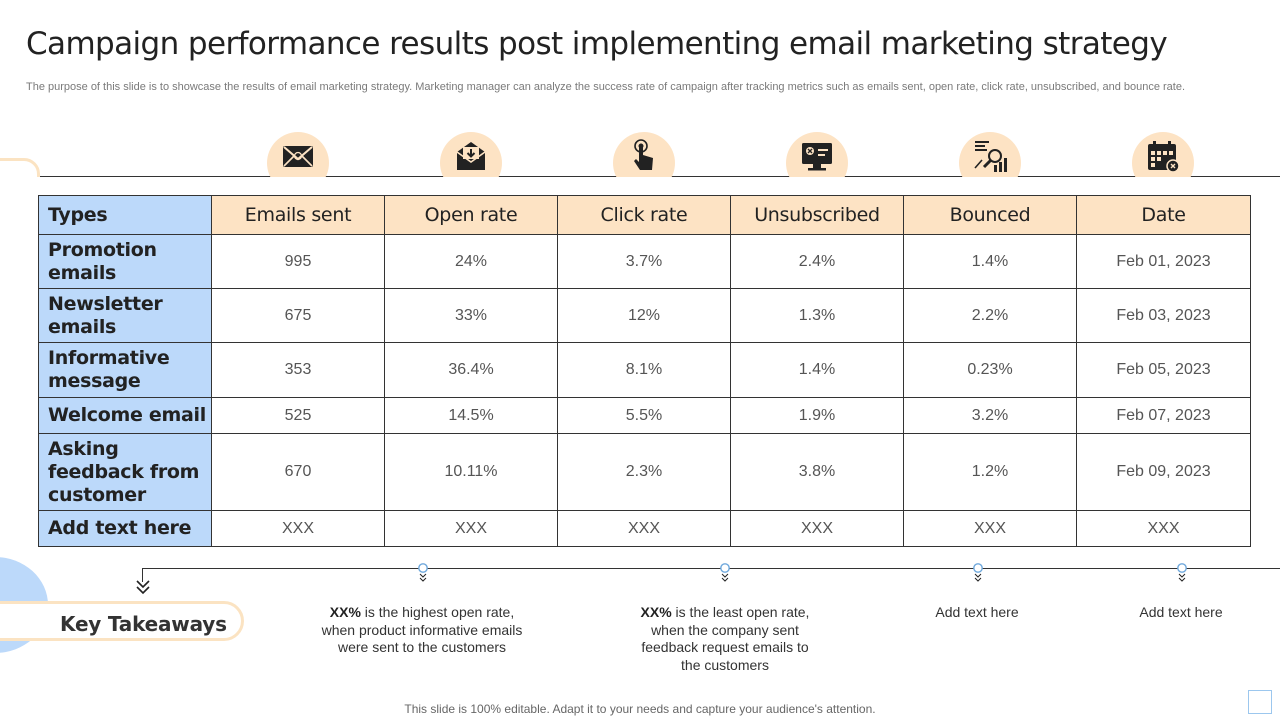 The height and width of the screenshot is (720, 1280). What do you see at coordinates (990, 528) in the screenshot?
I see `cell-bounced: XXX` at bounding box center [990, 528].